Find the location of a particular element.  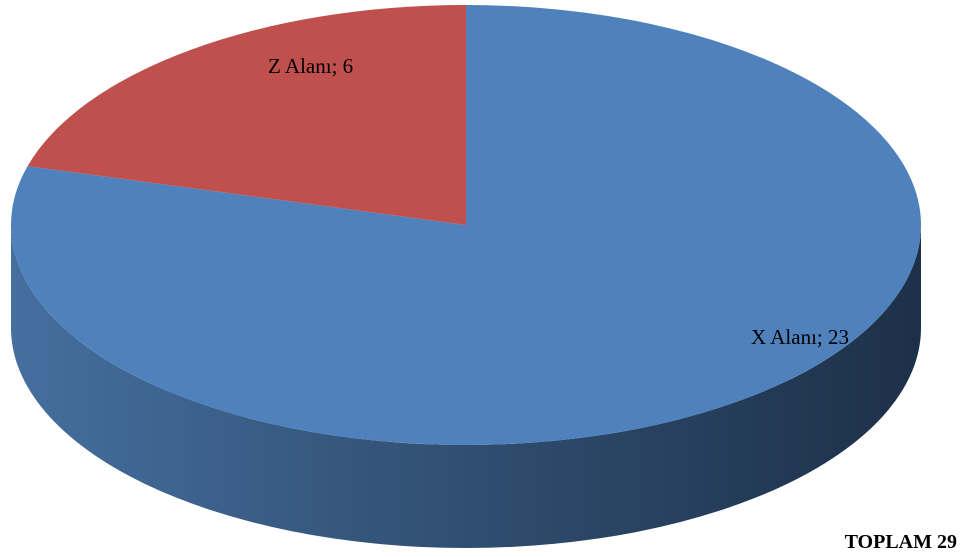

total-label: TOPLAM 29 is located at coordinates (900, 542).